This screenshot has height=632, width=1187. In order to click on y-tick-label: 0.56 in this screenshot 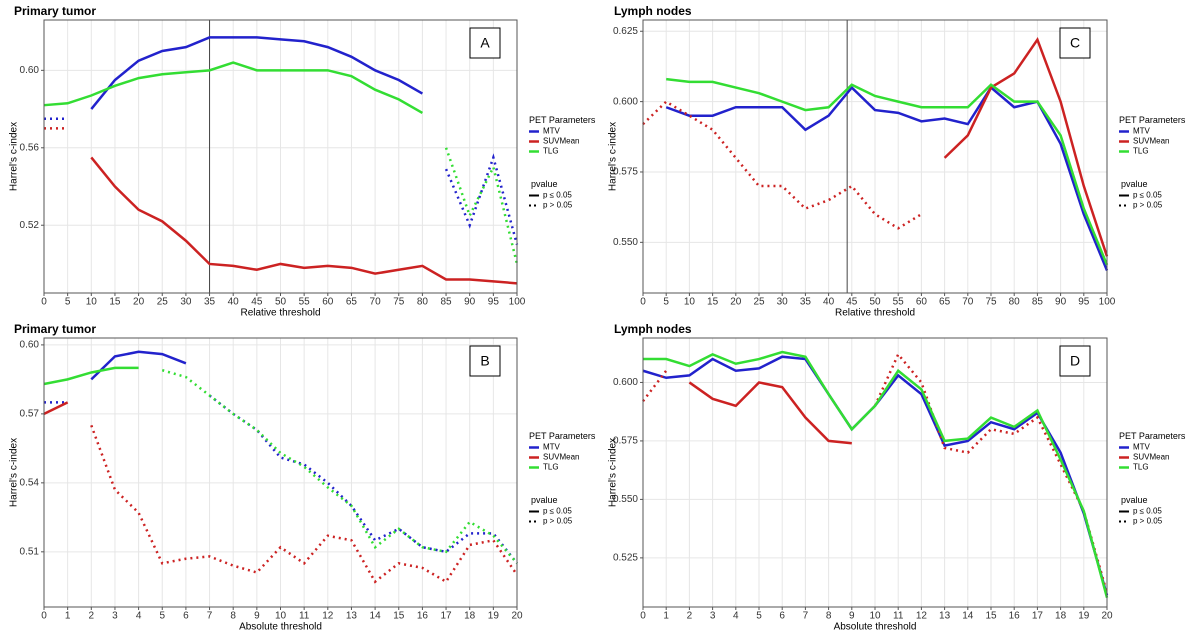, I will do `click(30, 147)`.